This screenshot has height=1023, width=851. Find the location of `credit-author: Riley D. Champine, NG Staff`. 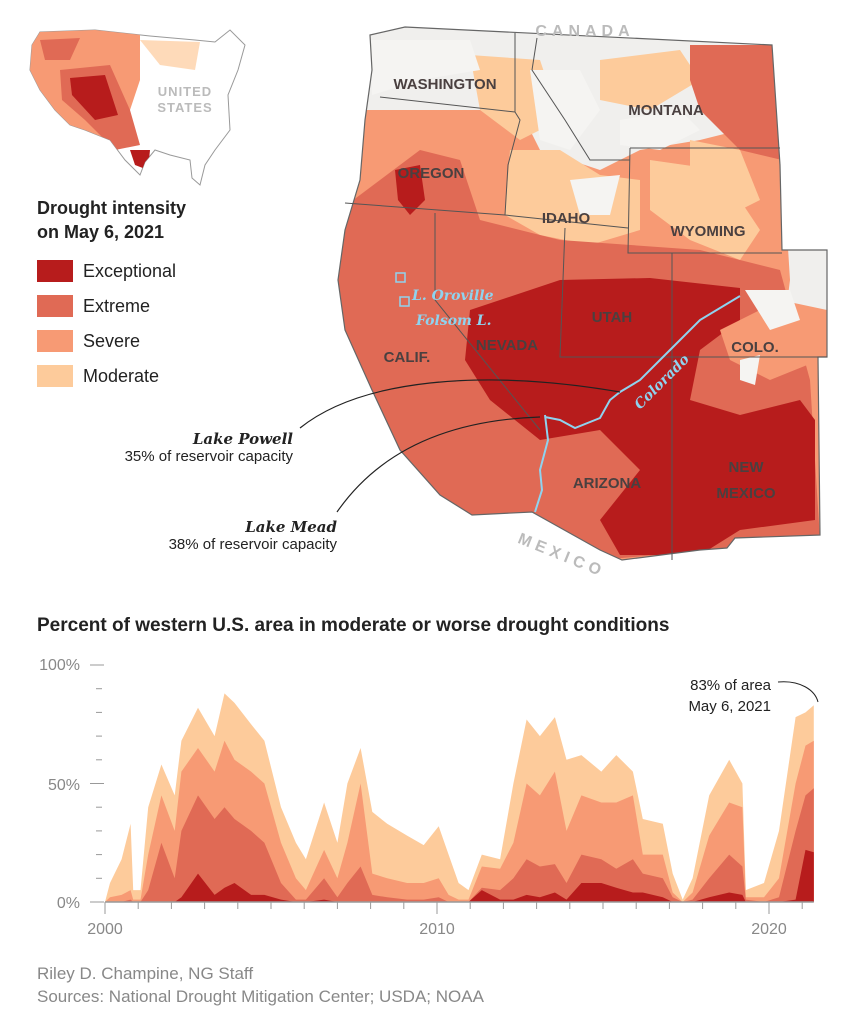

credit-author: Riley D. Champine, NG Staff is located at coordinates (145, 973).